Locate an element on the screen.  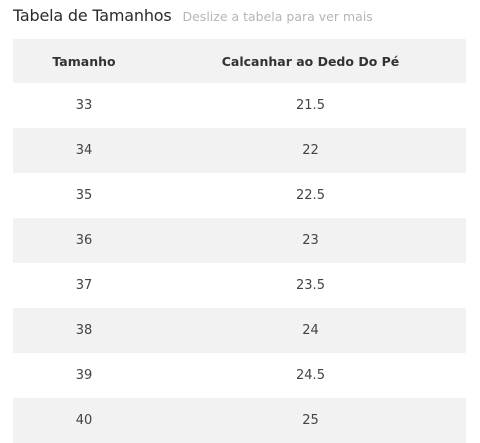
table-row: 33 21.5 is located at coordinates (239, 105).